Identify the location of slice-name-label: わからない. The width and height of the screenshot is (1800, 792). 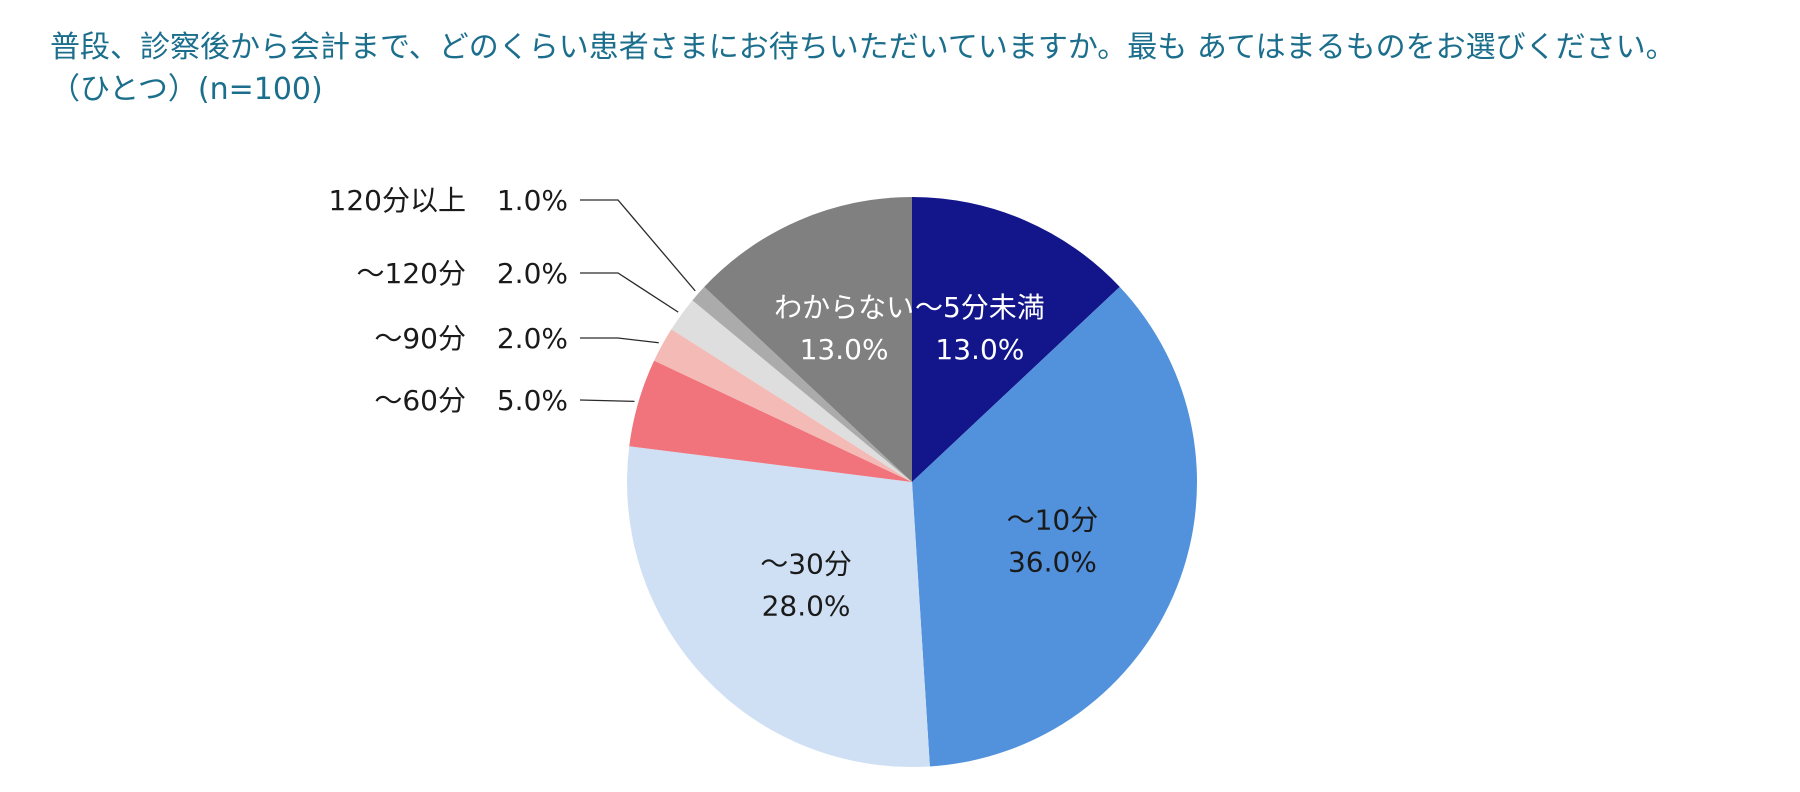
(844, 307).